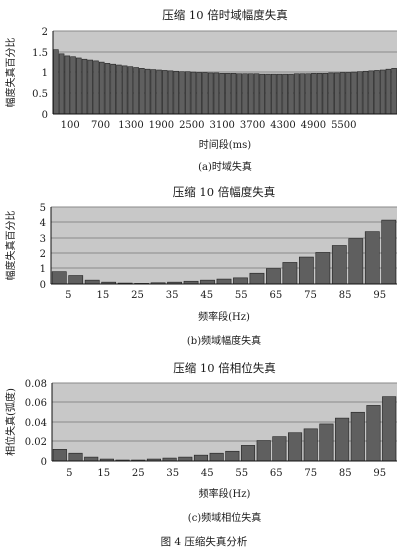 The image size is (409, 556). What do you see at coordinates (343, 125) in the screenshot?
I see `x-tick-label: 5500` at bounding box center [343, 125].